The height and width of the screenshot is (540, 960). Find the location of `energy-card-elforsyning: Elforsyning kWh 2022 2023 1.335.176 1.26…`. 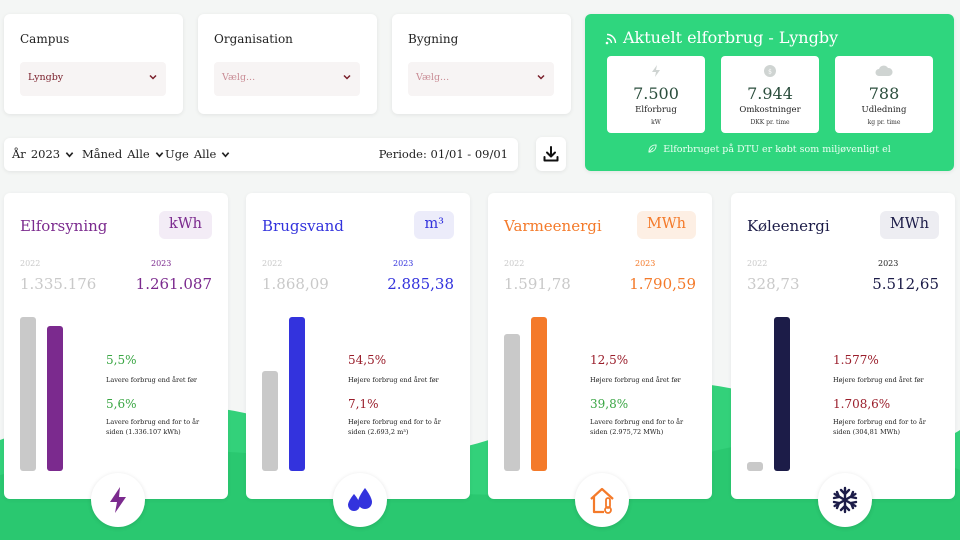

energy-card-elforsyning: Elforsyning kWh 2022 2023 1.335.176 1.26… is located at coordinates (116, 360).